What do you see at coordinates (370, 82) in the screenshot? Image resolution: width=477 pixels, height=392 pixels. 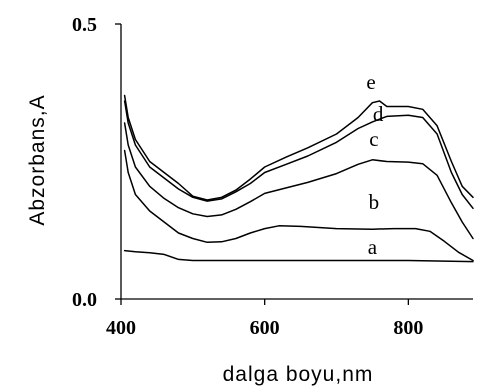 I see `series-label-e: e` at bounding box center [370, 82].